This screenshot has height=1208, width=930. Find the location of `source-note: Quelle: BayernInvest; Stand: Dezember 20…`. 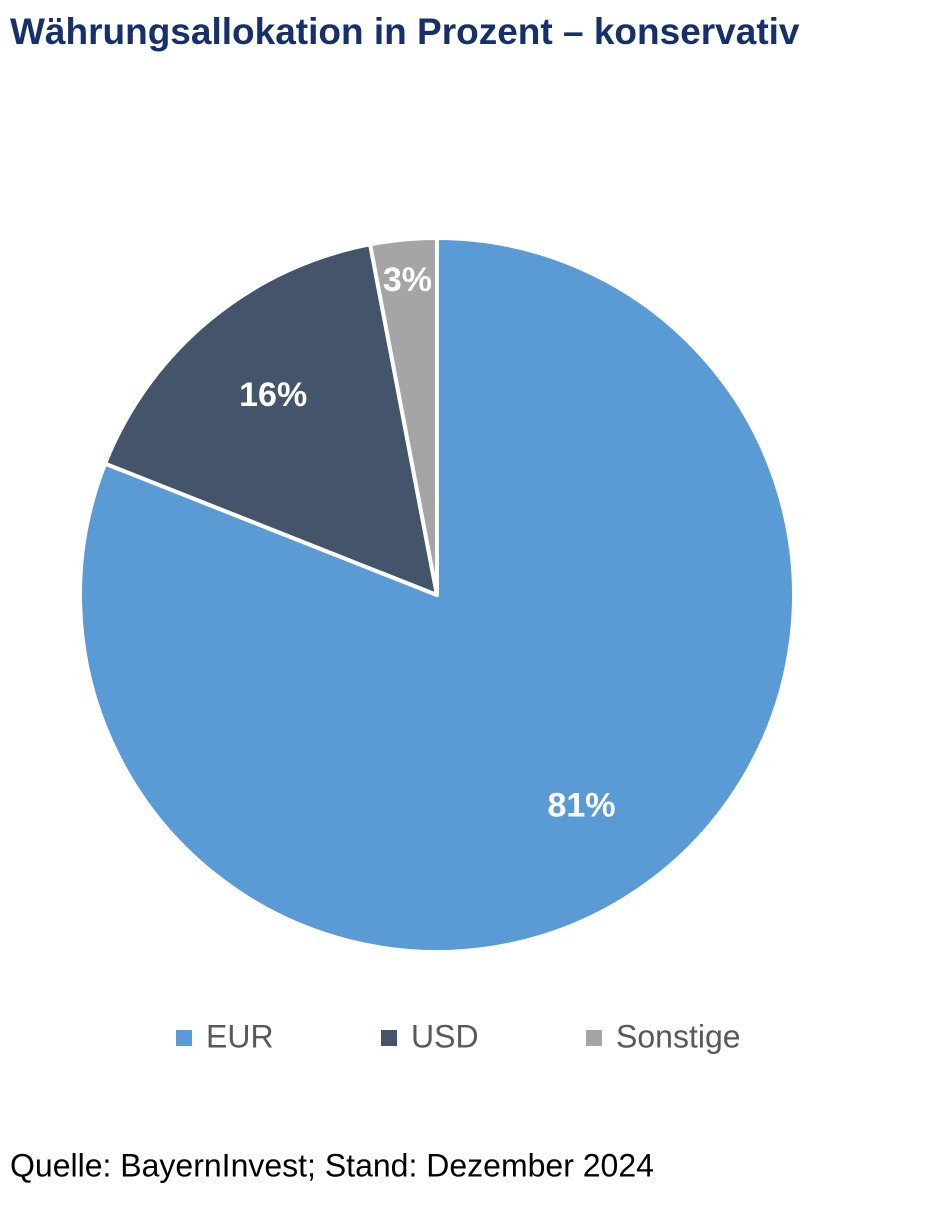

source-note: Quelle: BayernInvest; Stand: Dezember 20… is located at coordinates (332, 1165).